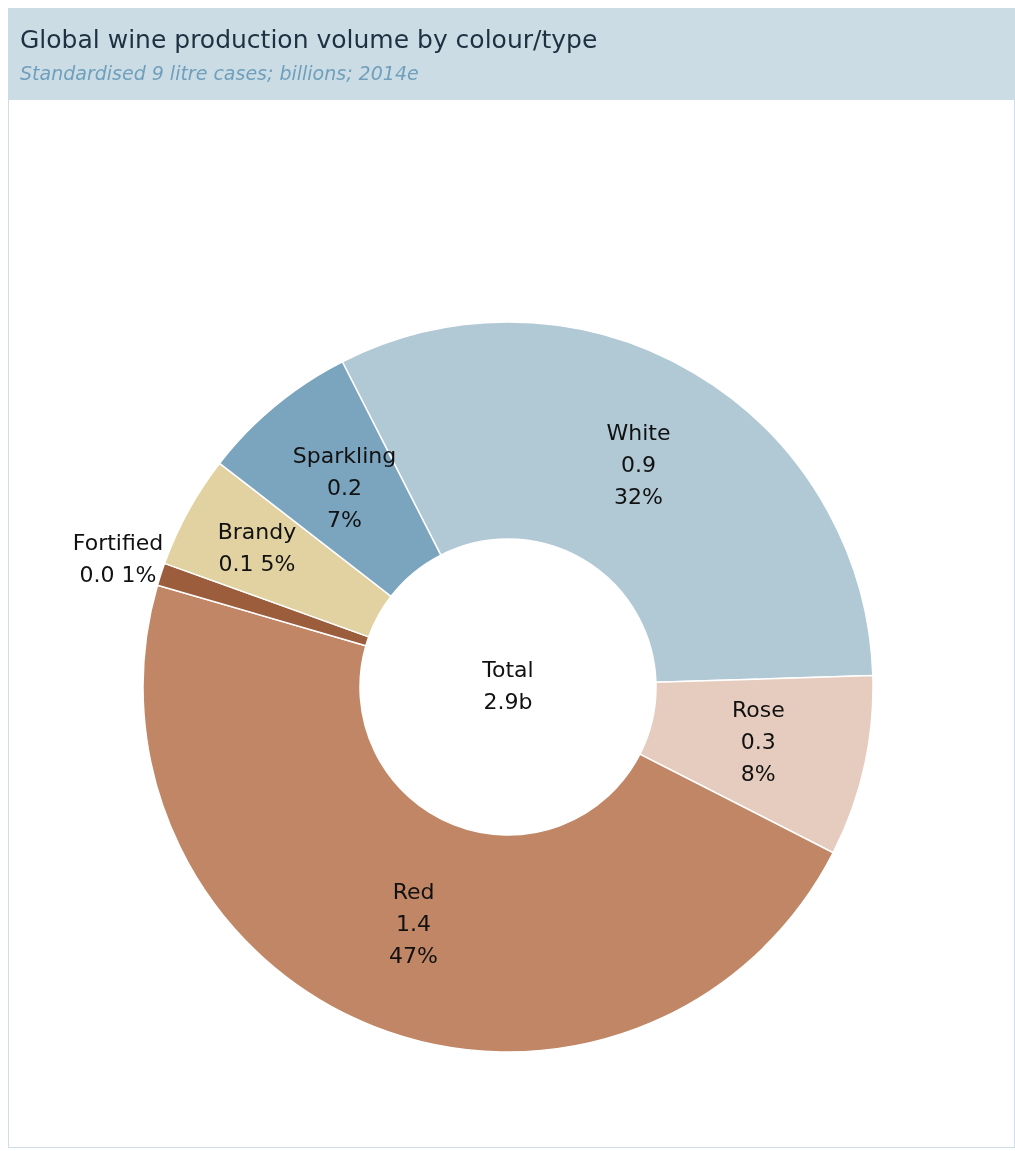  What do you see at coordinates (118, 575) in the screenshot?
I see `data-label: 0.0 1%` at bounding box center [118, 575].